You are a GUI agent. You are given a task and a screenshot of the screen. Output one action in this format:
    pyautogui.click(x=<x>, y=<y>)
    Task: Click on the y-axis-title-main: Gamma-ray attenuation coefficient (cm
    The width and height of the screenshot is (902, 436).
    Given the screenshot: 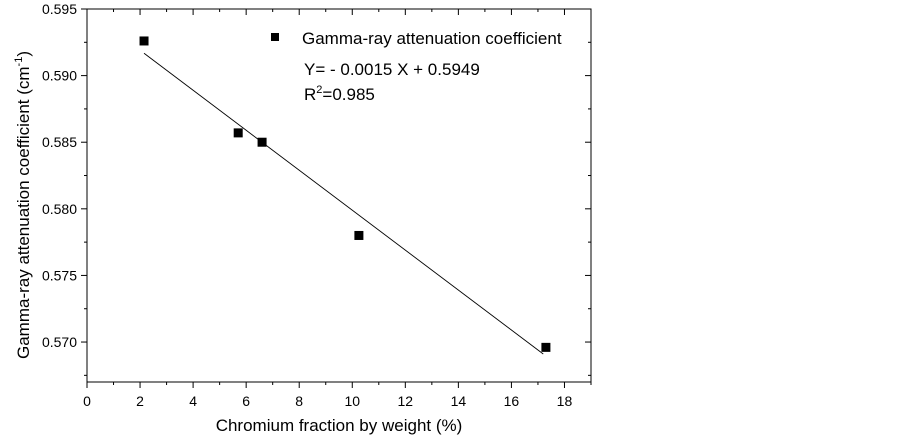 What is the action you would take?
    pyautogui.click(x=23, y=212)
    